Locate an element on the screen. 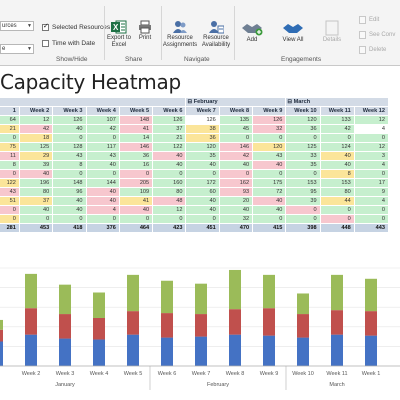 The image size is (400, 400). month-header: ary is located at coordinates (93, 102).